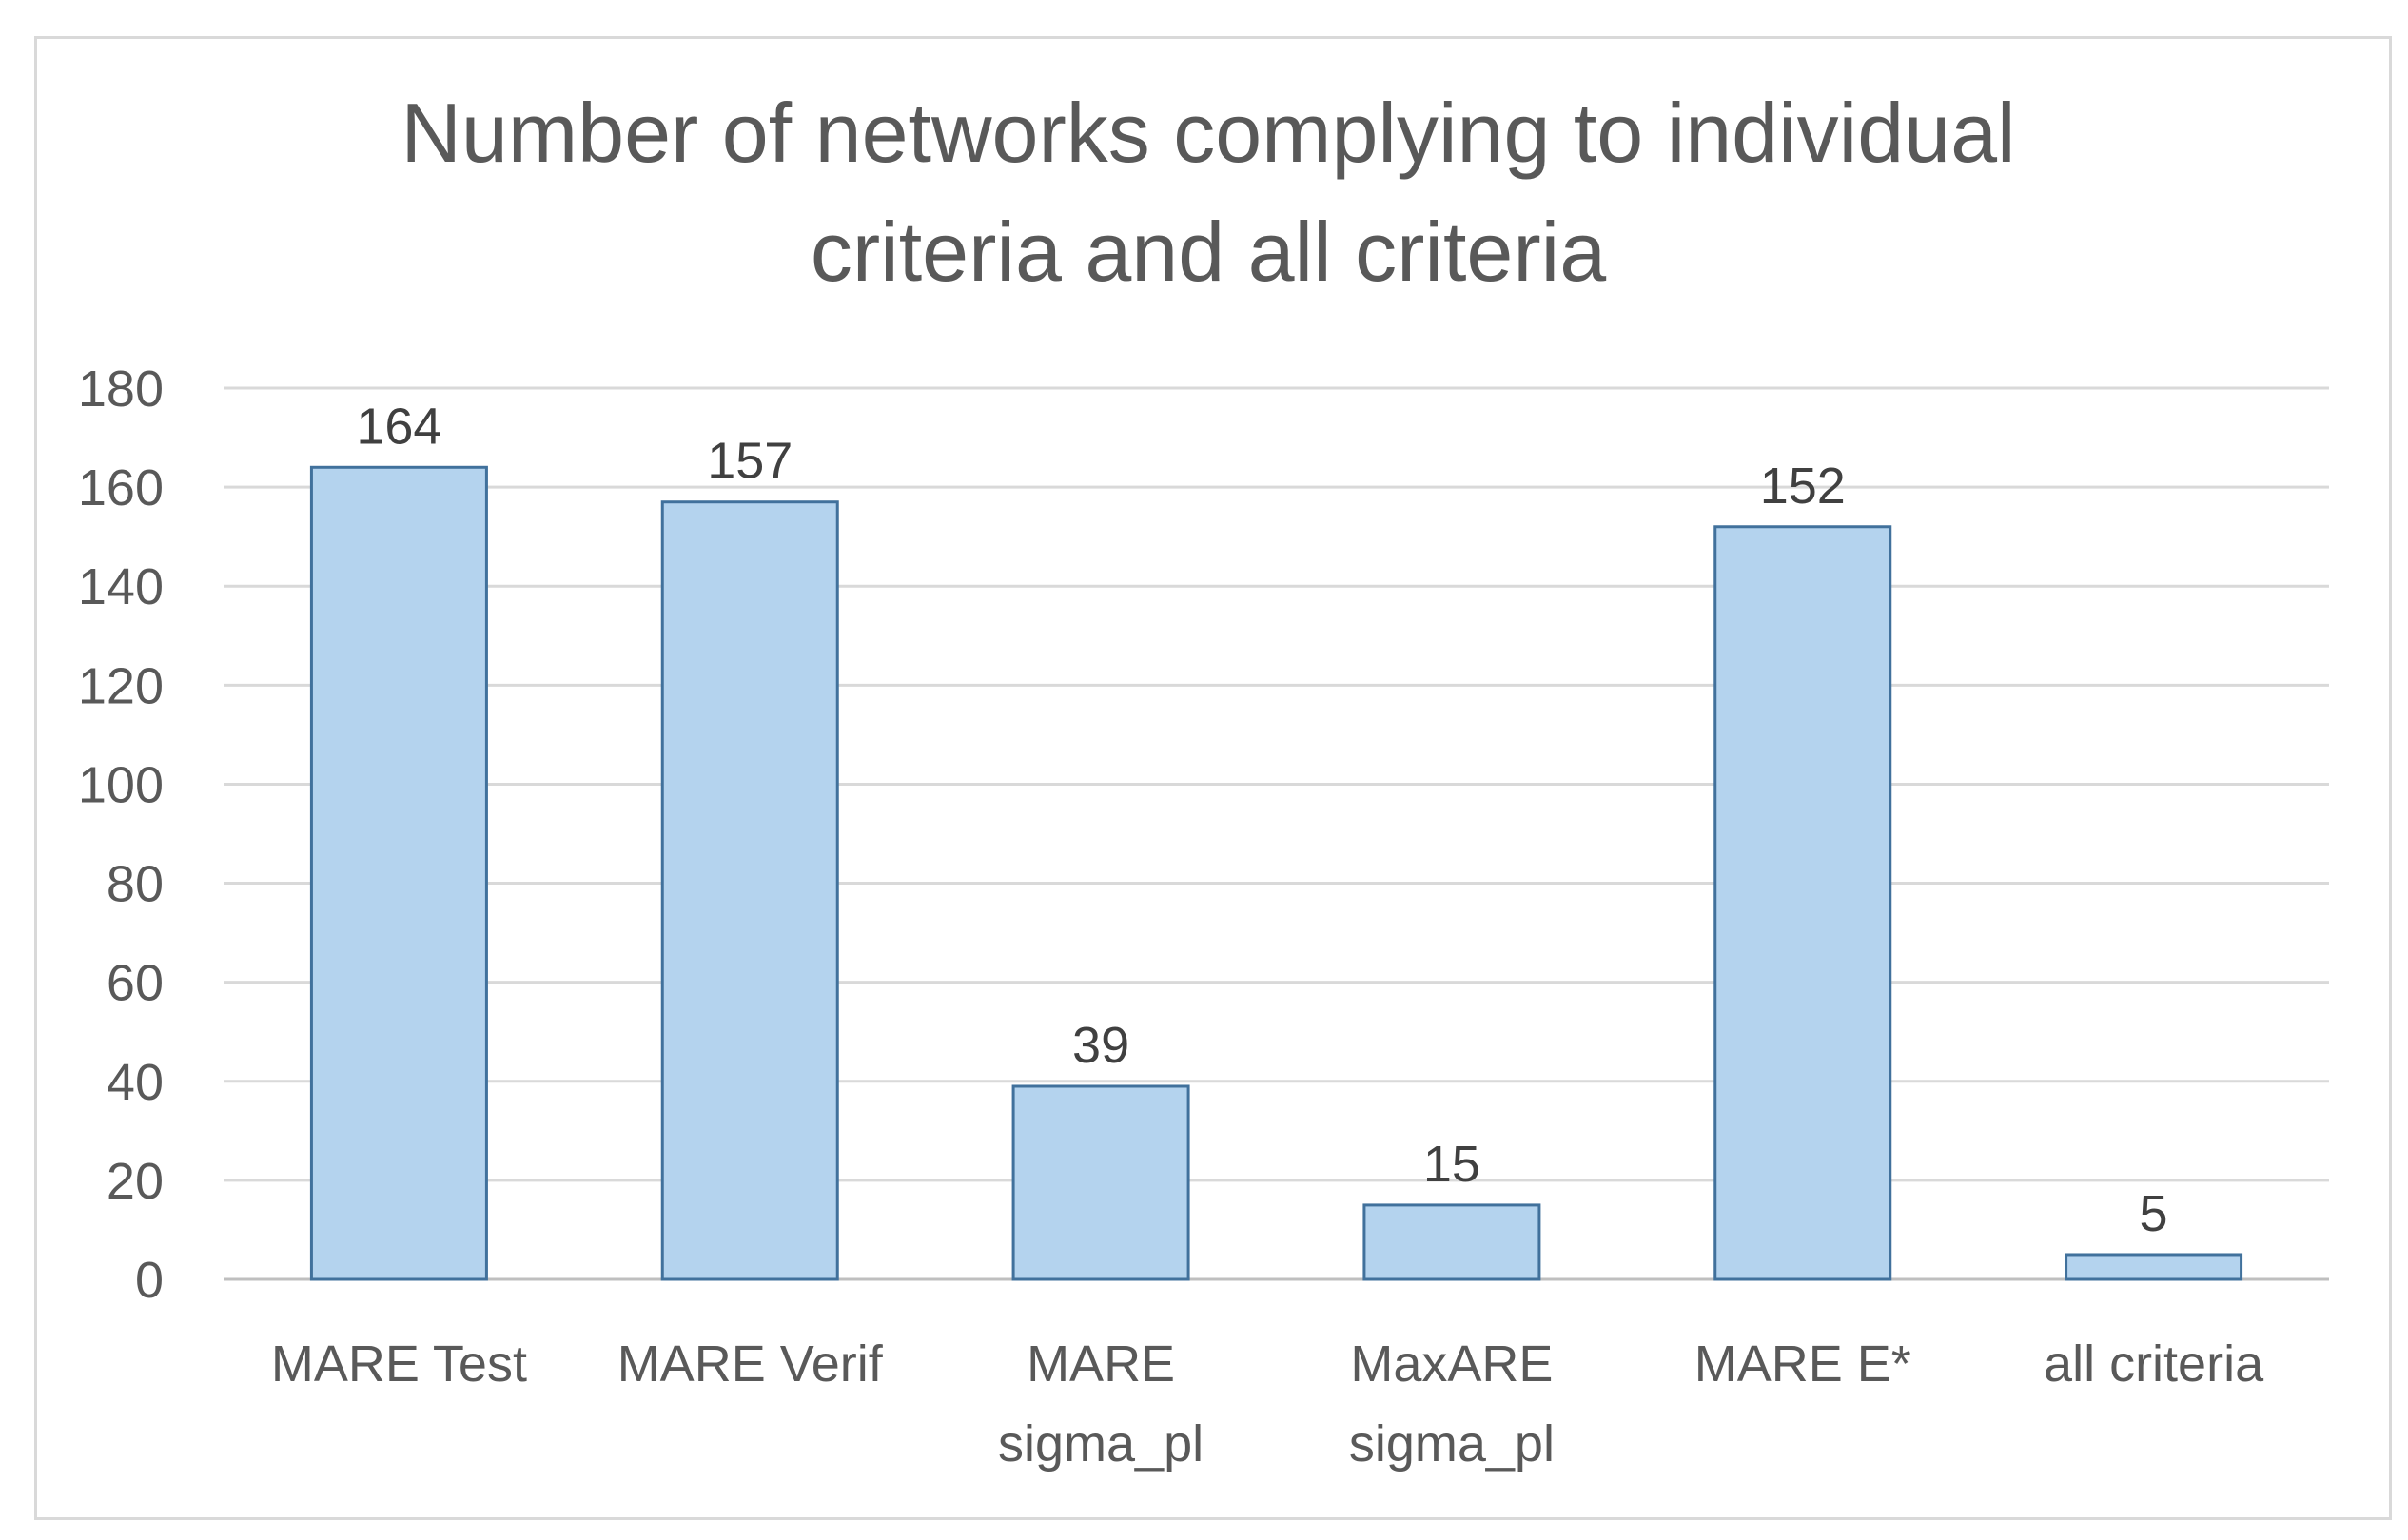 The image size is (2408, 1540). Describe the element at coordinates (1101, 1364) in the screenshot. I see `category-label: MARE` at that location.